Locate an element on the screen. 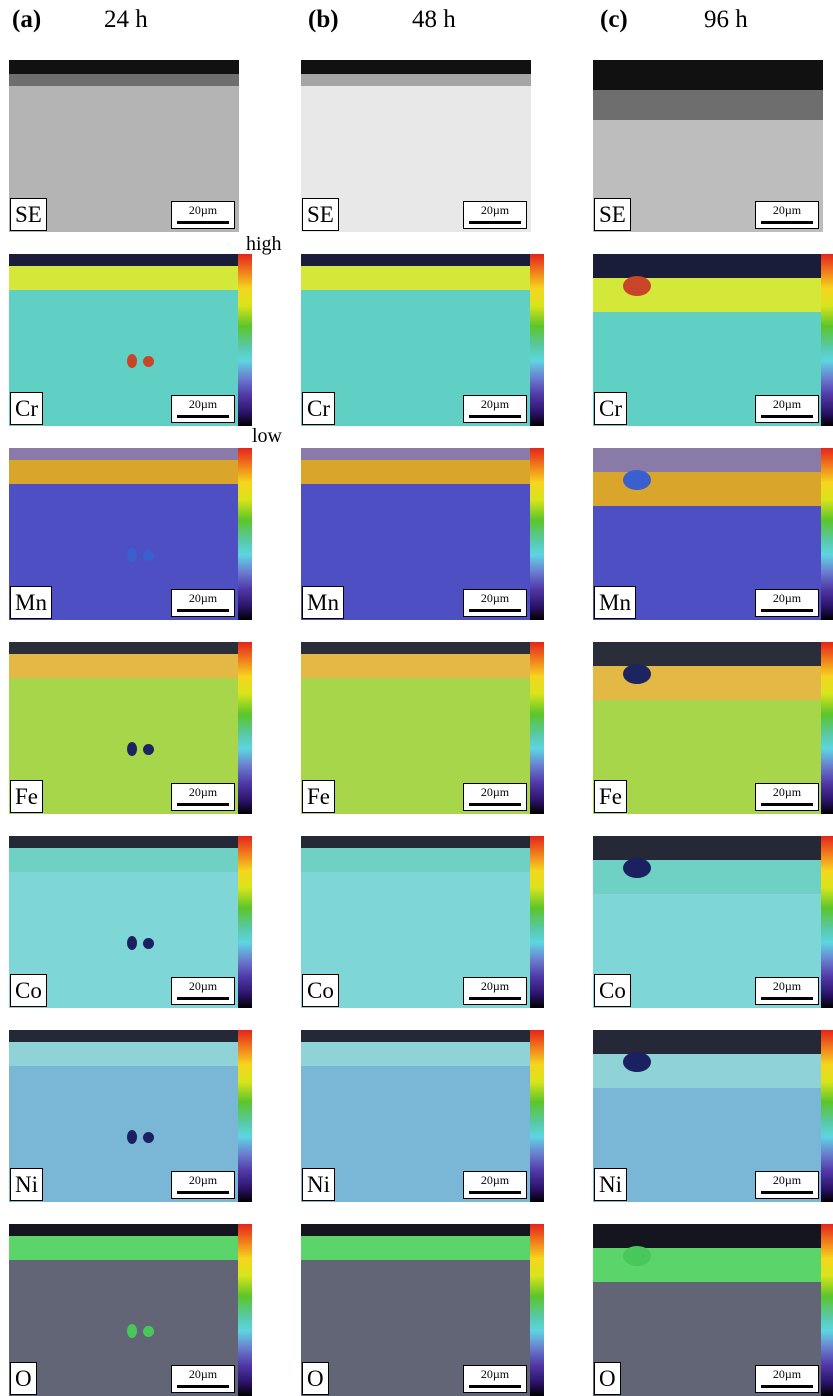 The image size is (833, 1396). panel-letter: (c) is located at coordinates (614, 19).